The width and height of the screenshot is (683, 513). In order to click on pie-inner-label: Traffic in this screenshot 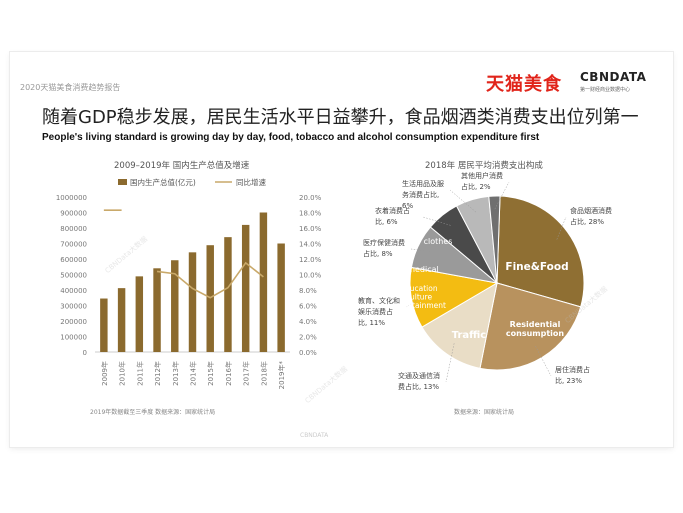, I will do `click(469, 335)`.